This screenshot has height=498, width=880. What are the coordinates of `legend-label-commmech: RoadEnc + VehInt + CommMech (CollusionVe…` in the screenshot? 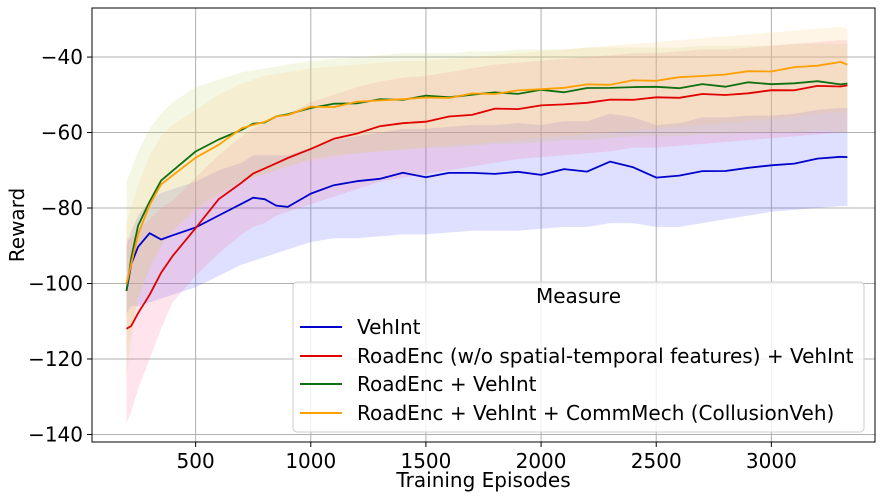 It's located at (595, 413).